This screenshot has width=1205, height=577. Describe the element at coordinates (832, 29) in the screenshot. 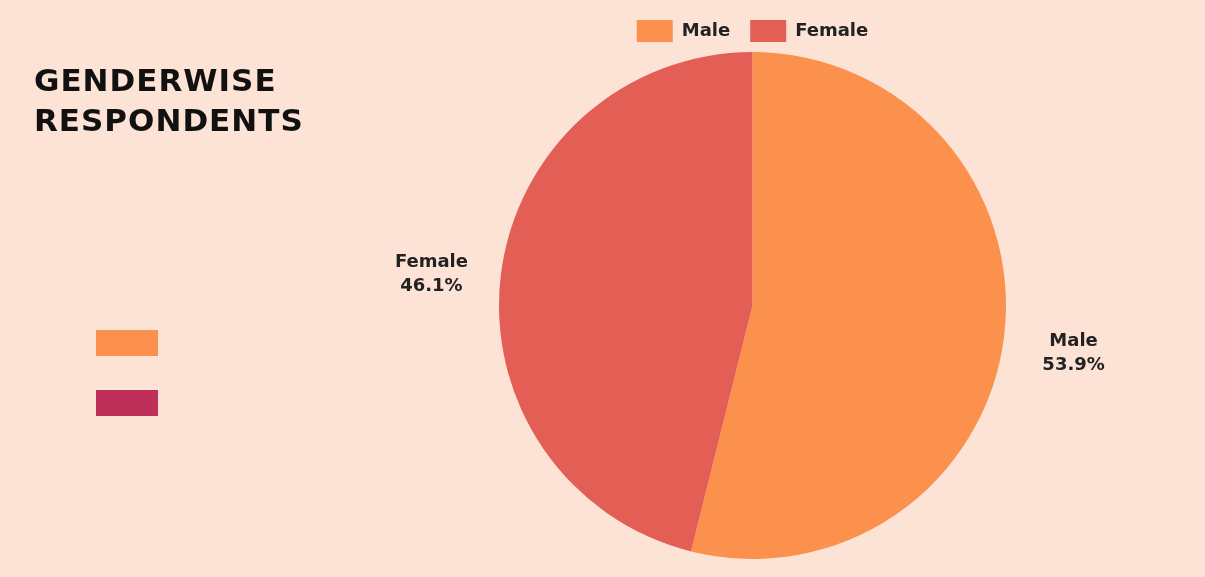

I see `legend-label: Female` at that location.